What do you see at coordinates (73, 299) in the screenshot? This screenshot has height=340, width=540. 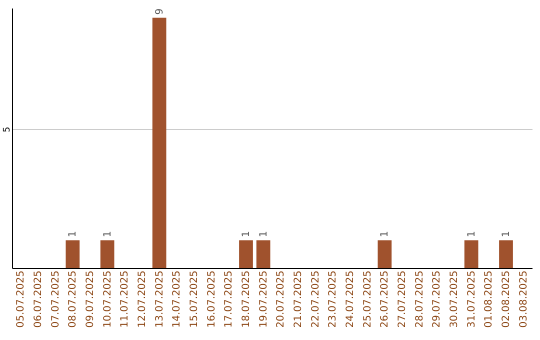 I see `x-tick-label: 08.07.2025` at bounding box center [73, 299].